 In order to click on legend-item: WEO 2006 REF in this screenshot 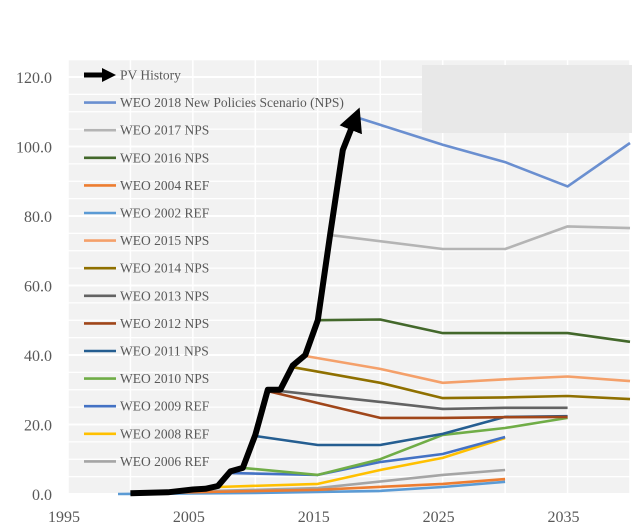, I will do `click(147, 461)`.